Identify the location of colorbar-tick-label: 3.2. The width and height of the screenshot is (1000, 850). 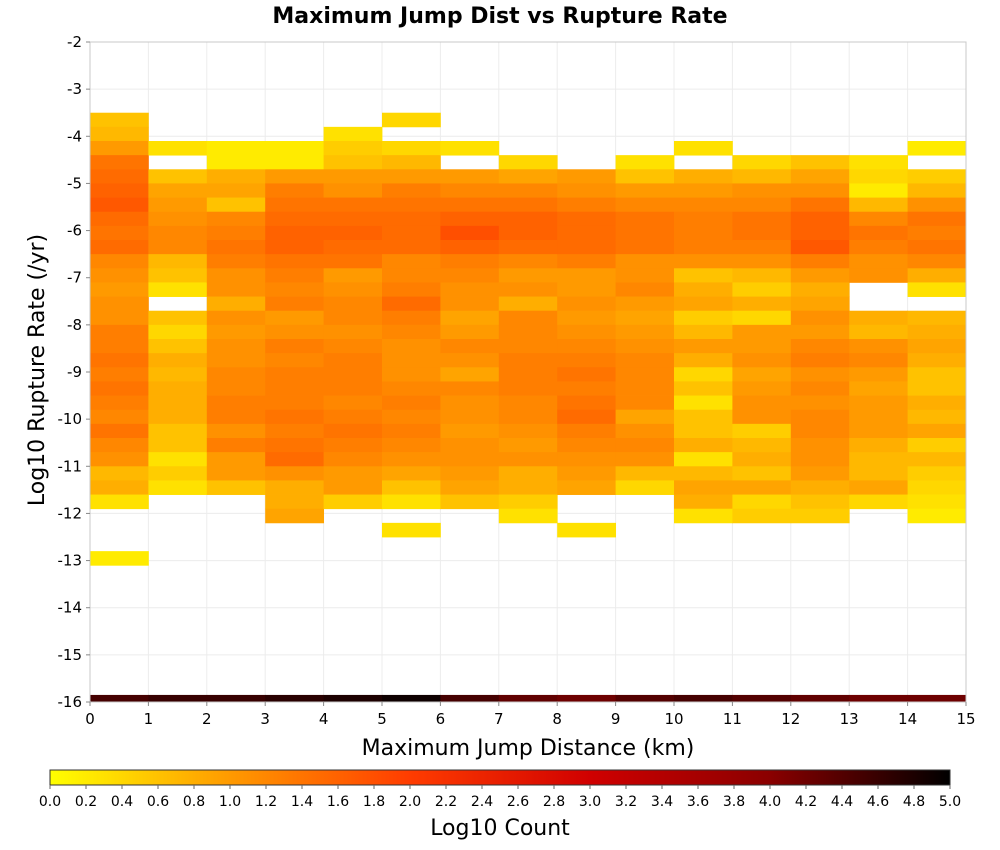
(626, 802).